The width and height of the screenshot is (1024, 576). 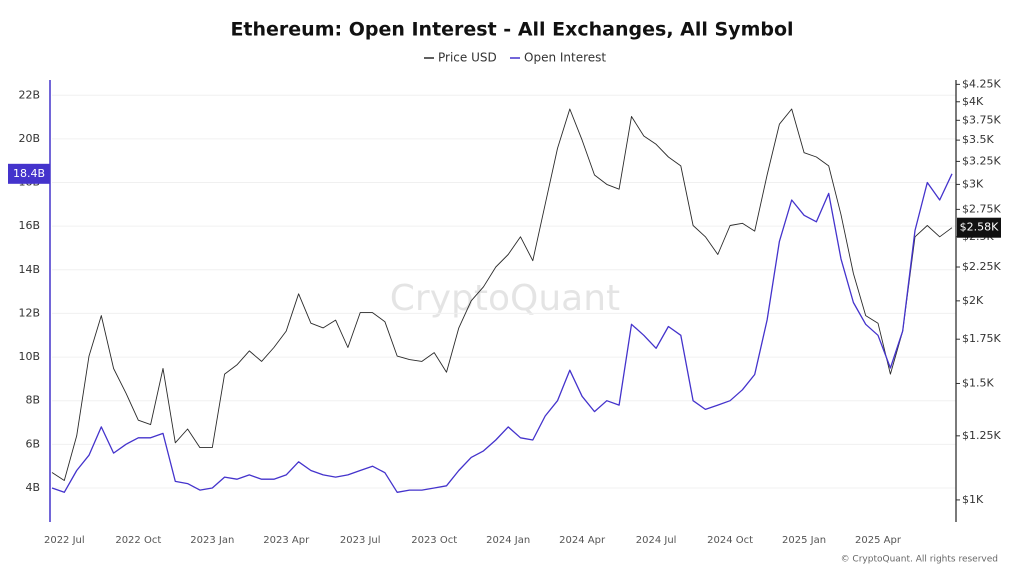 I want to click on watermark: CryptoQuant, so click(x=505, y=298).